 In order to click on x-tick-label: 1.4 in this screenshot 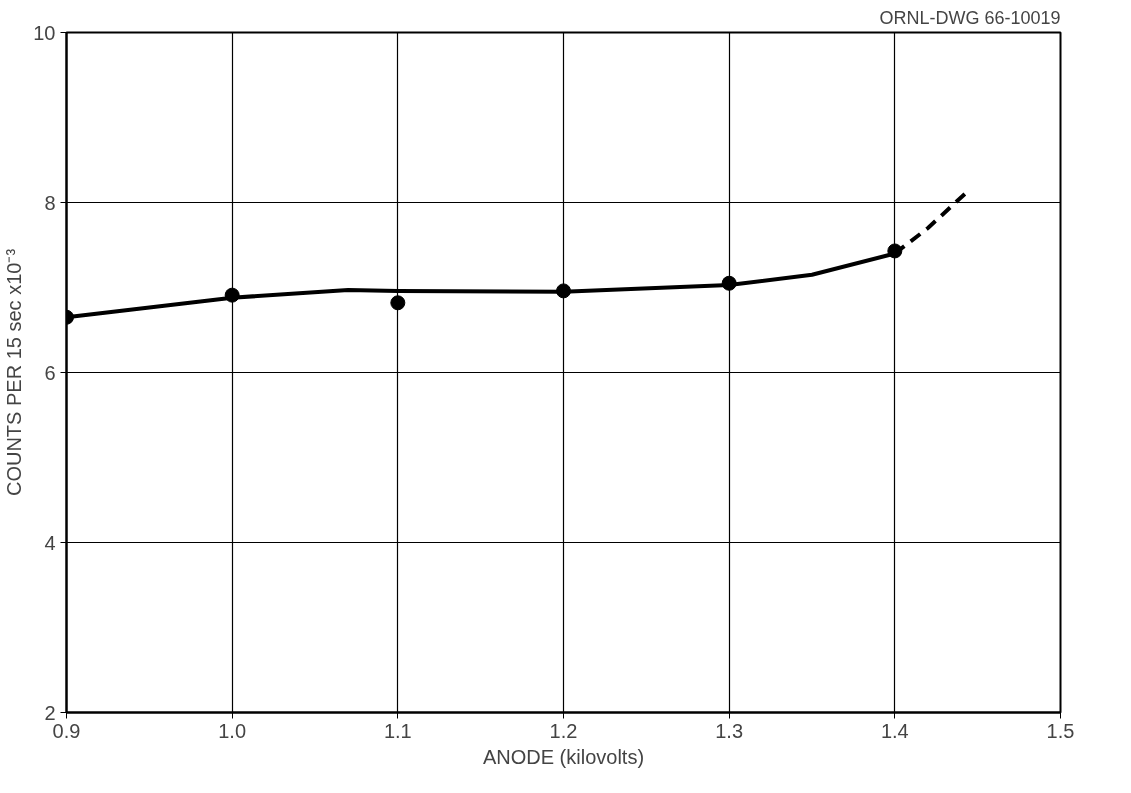, I will do `click(894, 730)`.